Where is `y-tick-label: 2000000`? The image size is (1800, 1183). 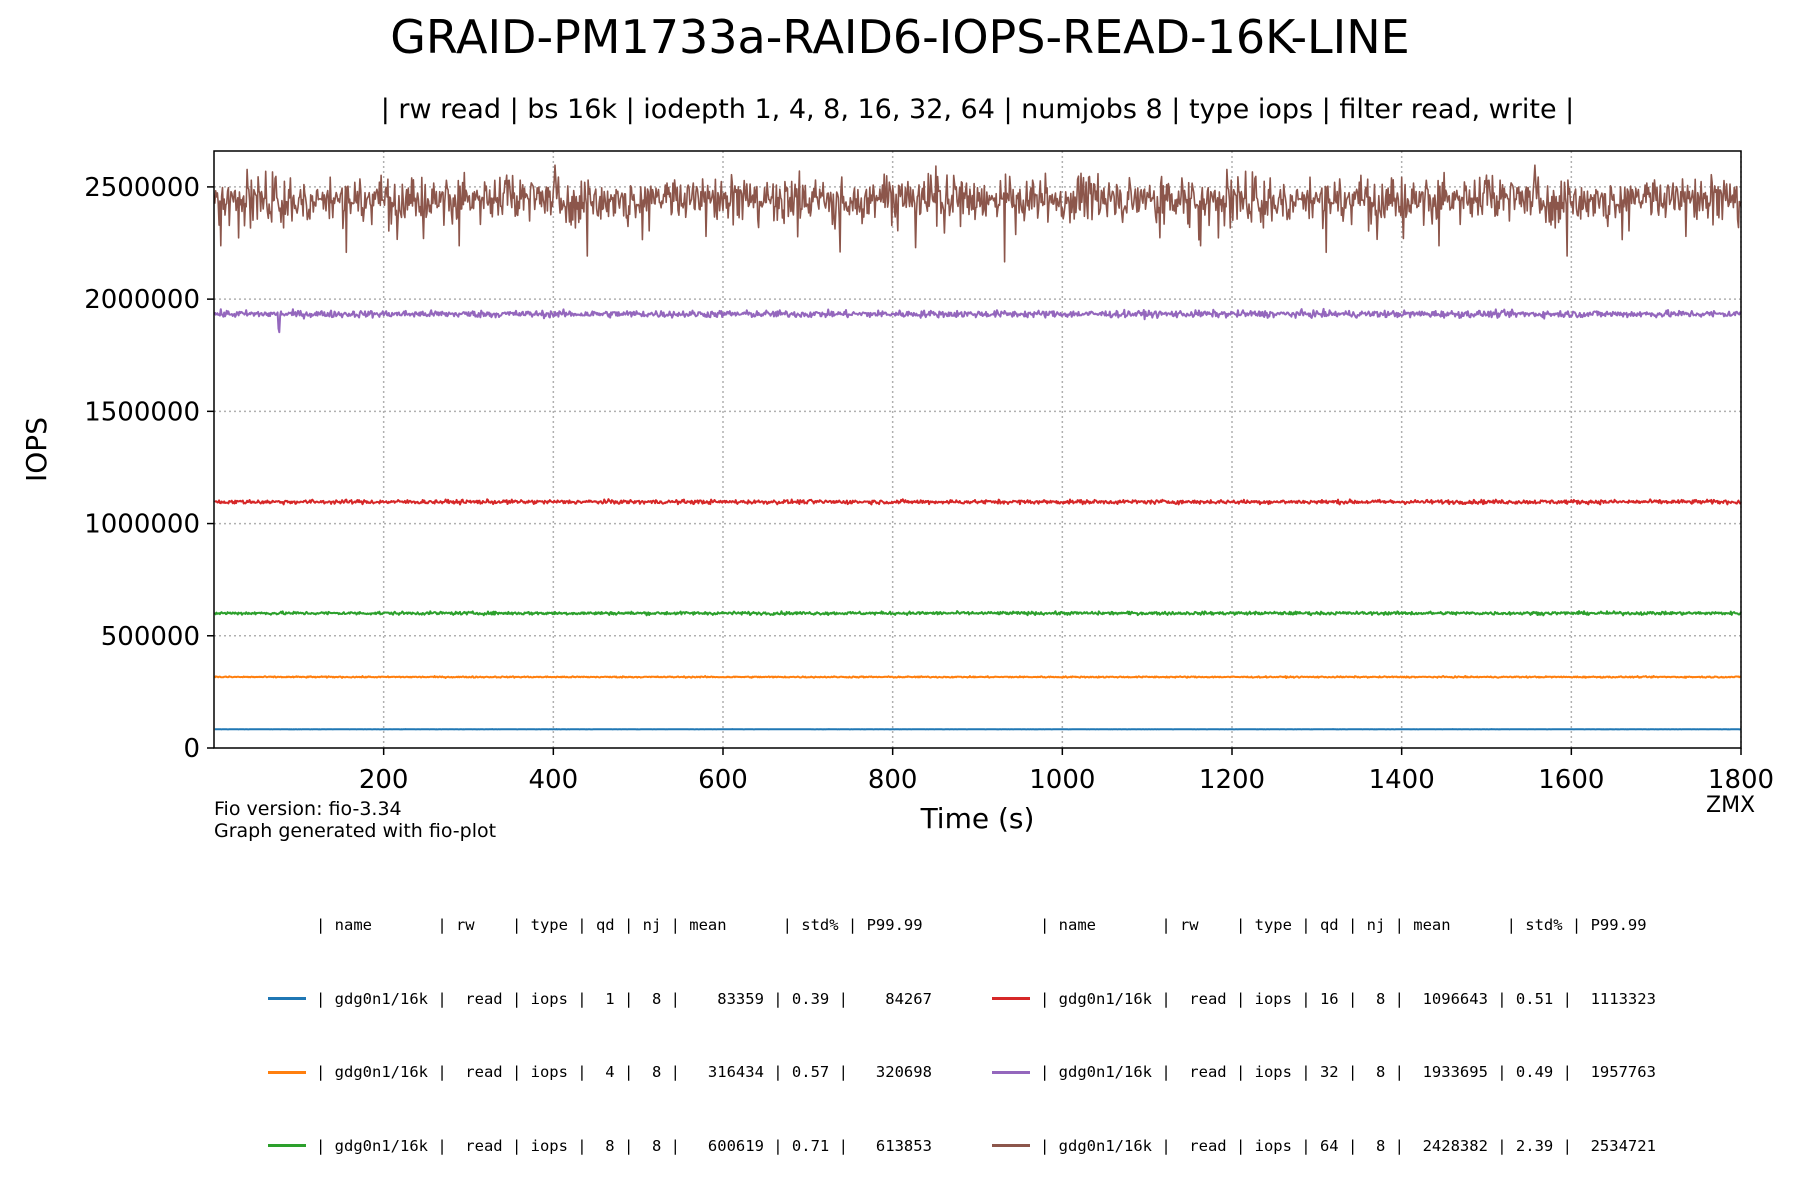 y-tick-label: 2000000 is located at coordinates (142, 300).